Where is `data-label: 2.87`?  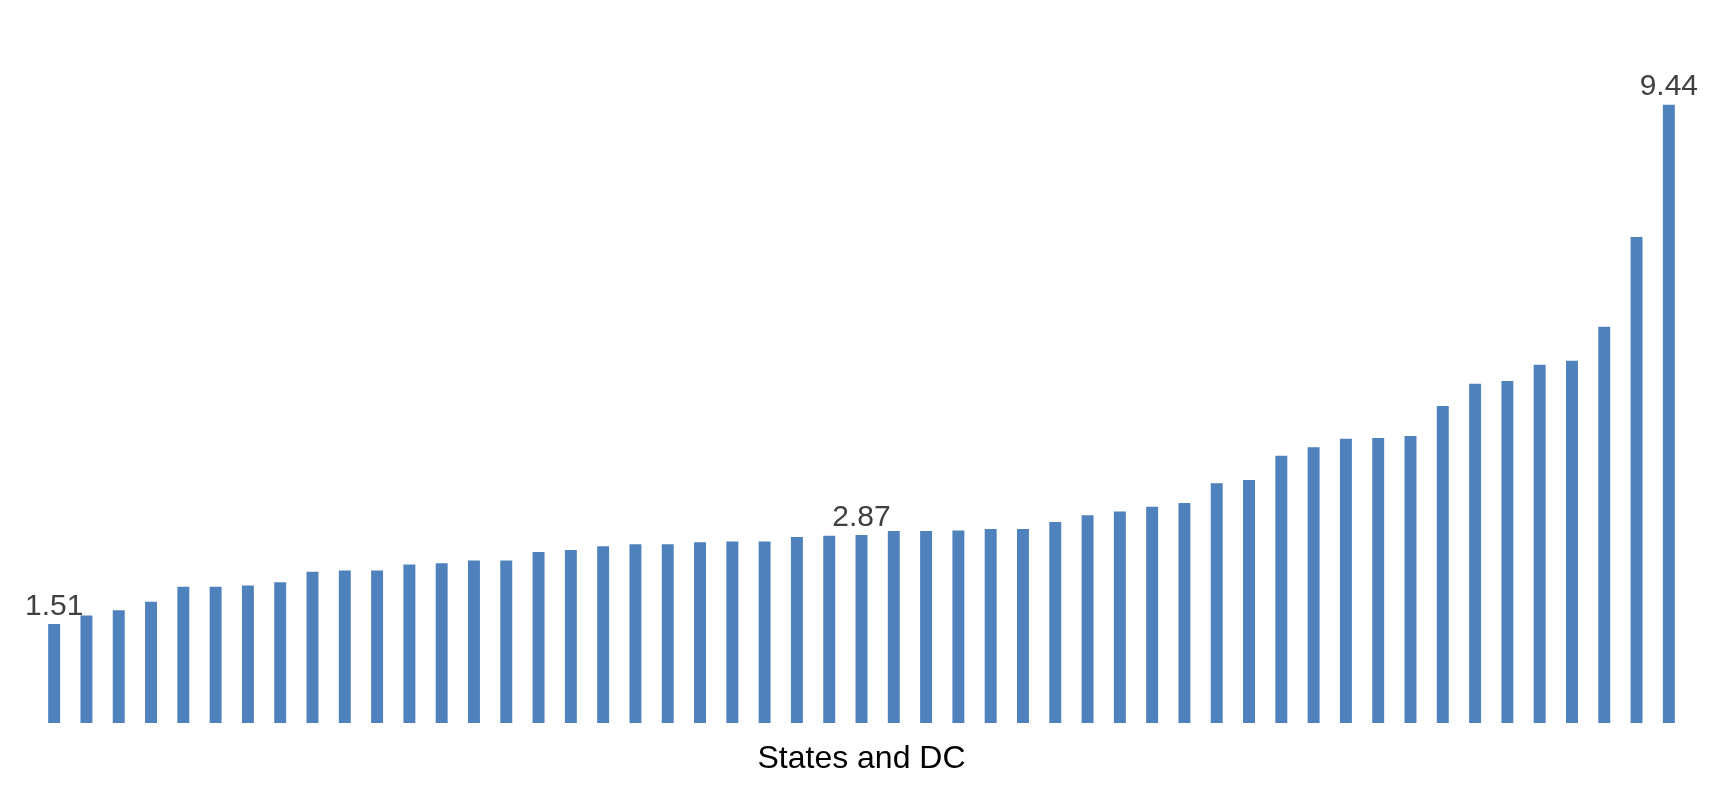 data-label: 2.87 is located at coordinates (861, 515).